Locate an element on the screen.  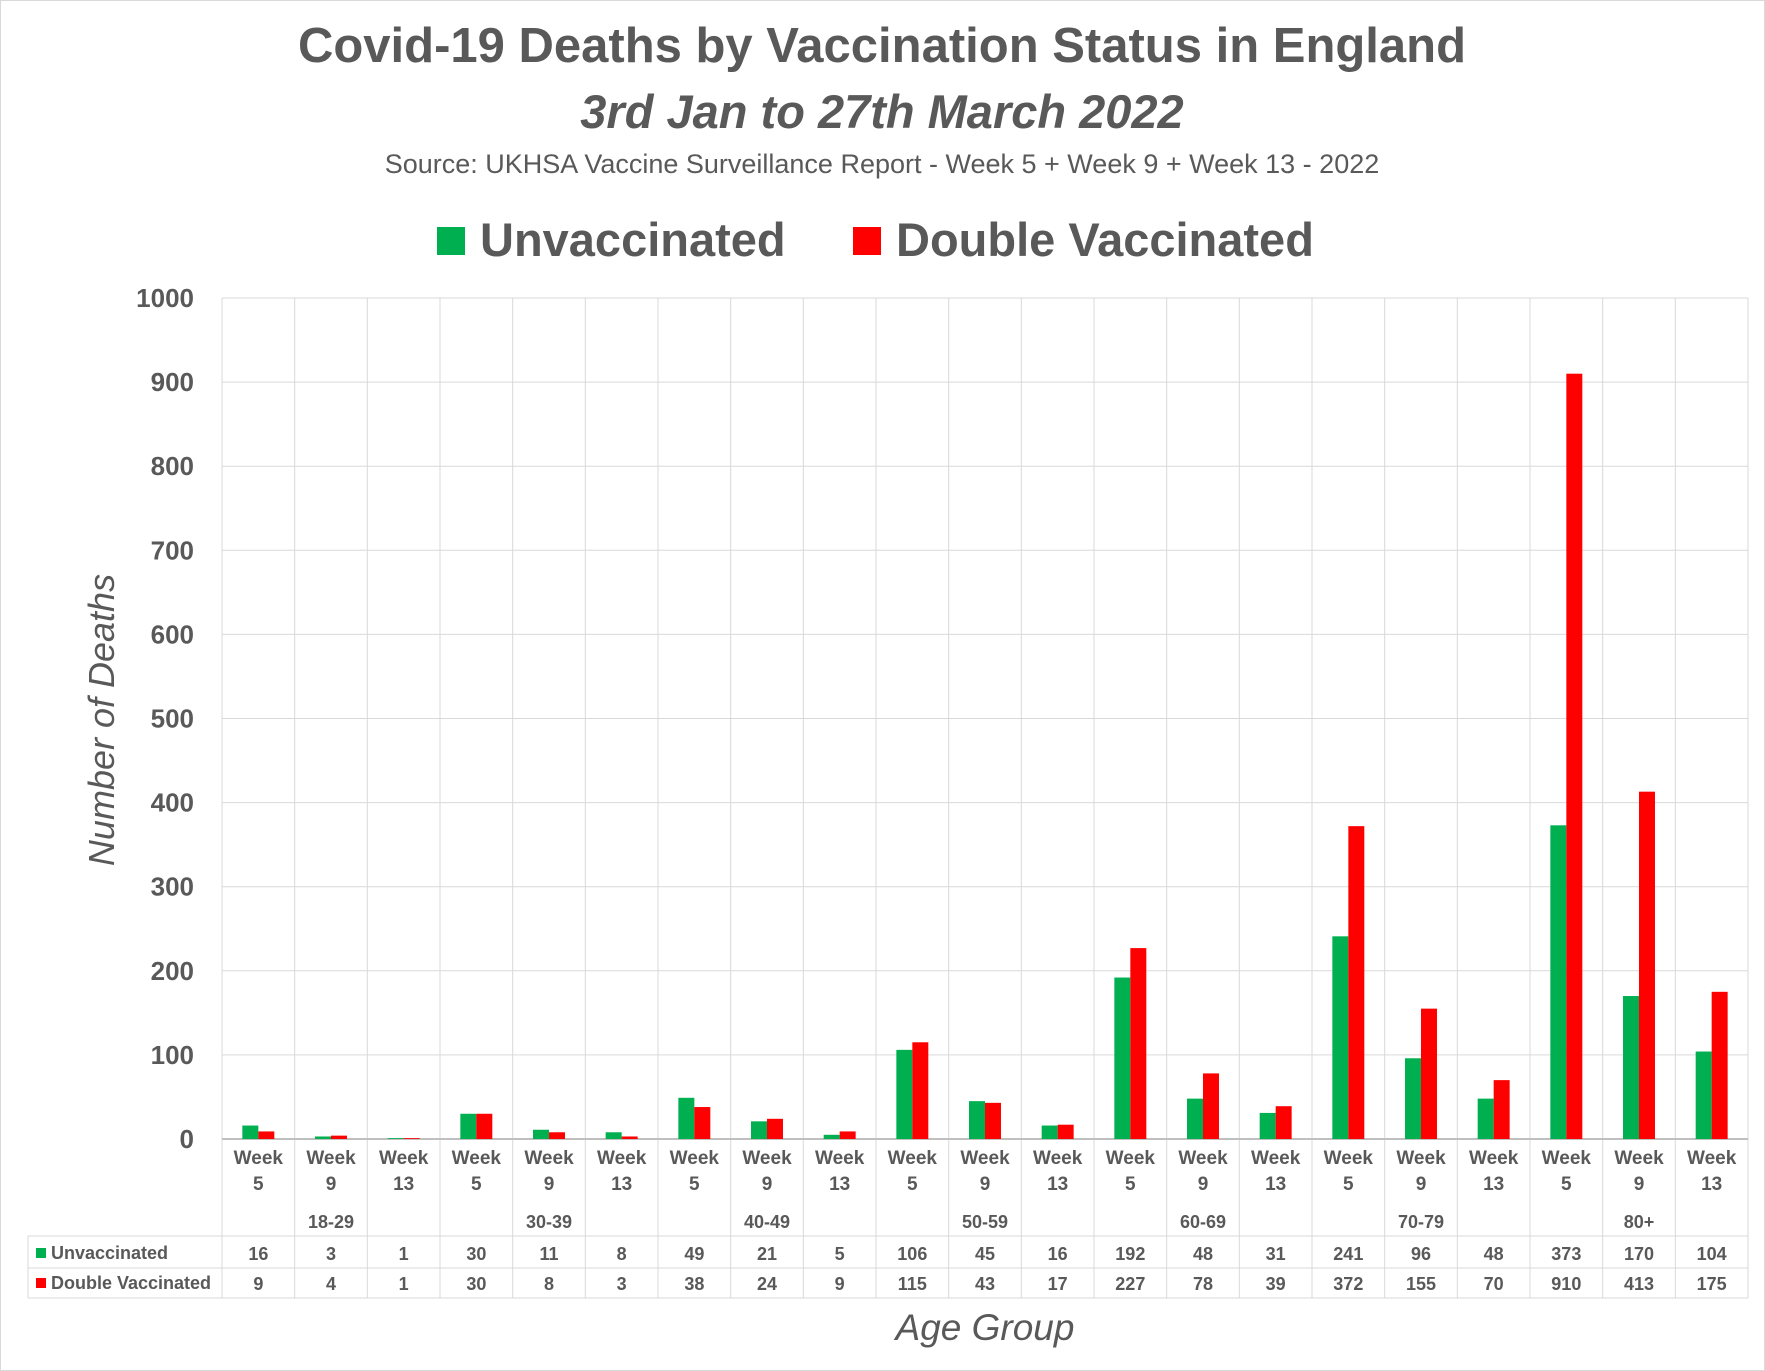
data-table-value: 43 is located at coordinates (985, 1284).